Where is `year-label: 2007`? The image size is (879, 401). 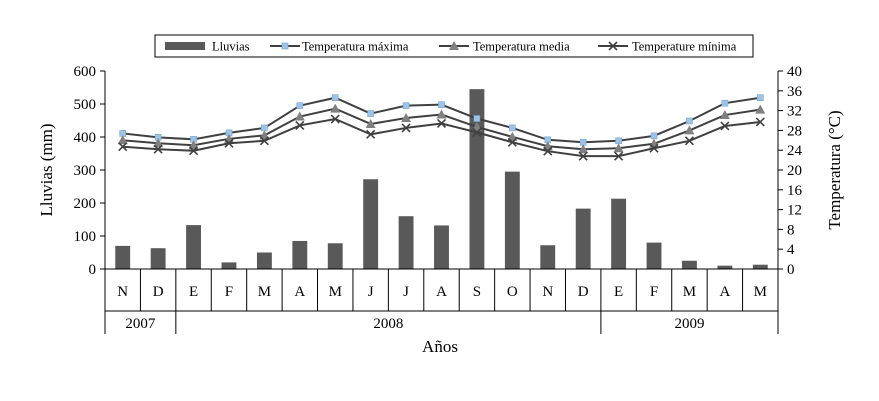 year-label: 2007 is located at coordinates (140, 324).